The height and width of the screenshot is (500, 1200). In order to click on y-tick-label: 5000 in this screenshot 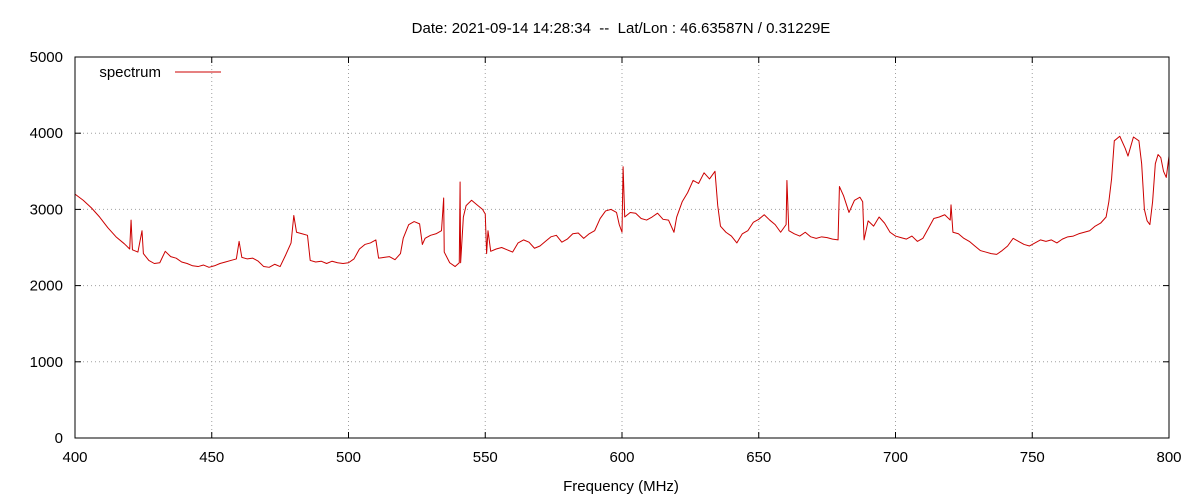, I will do `click(46, 57)`.